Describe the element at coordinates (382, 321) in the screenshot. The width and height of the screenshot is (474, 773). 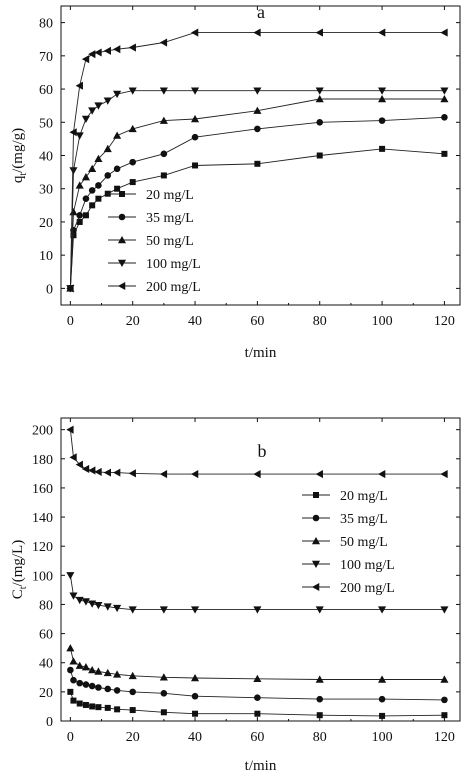
I see `x-tick-label: 100` at that location.